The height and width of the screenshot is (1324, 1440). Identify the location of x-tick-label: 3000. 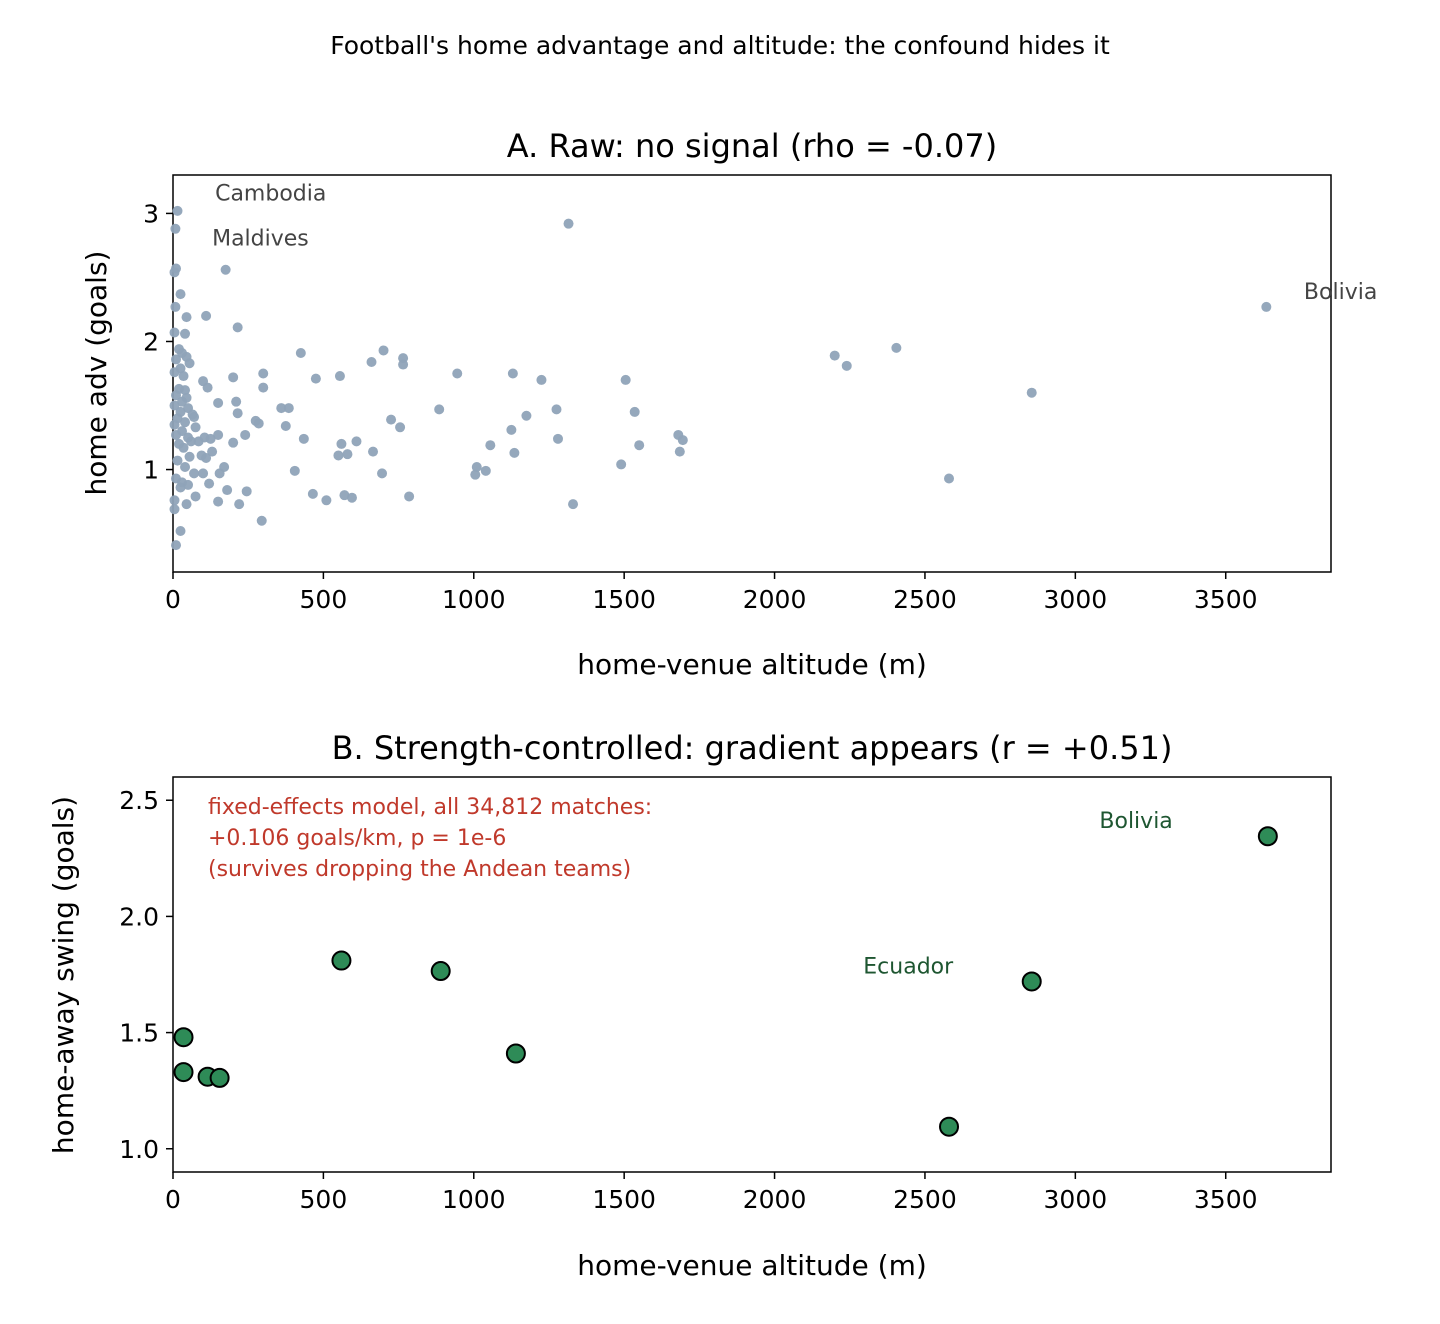
(1076, 1199).